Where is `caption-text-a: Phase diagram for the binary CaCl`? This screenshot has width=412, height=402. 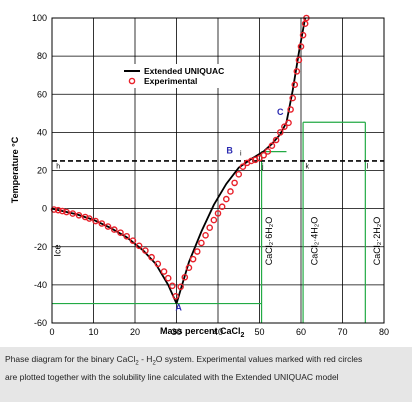 caption-text-a: Phase diagram for the binary CaCl is located at coordinates (70, 359).